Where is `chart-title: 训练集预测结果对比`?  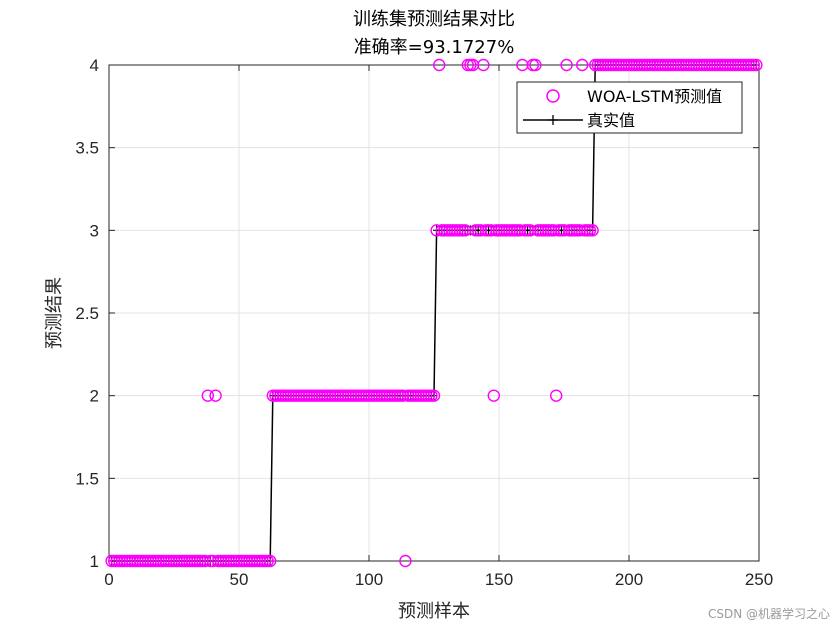
chart-title: 训练集预测结果对比 is located at coordinates (434, 19).